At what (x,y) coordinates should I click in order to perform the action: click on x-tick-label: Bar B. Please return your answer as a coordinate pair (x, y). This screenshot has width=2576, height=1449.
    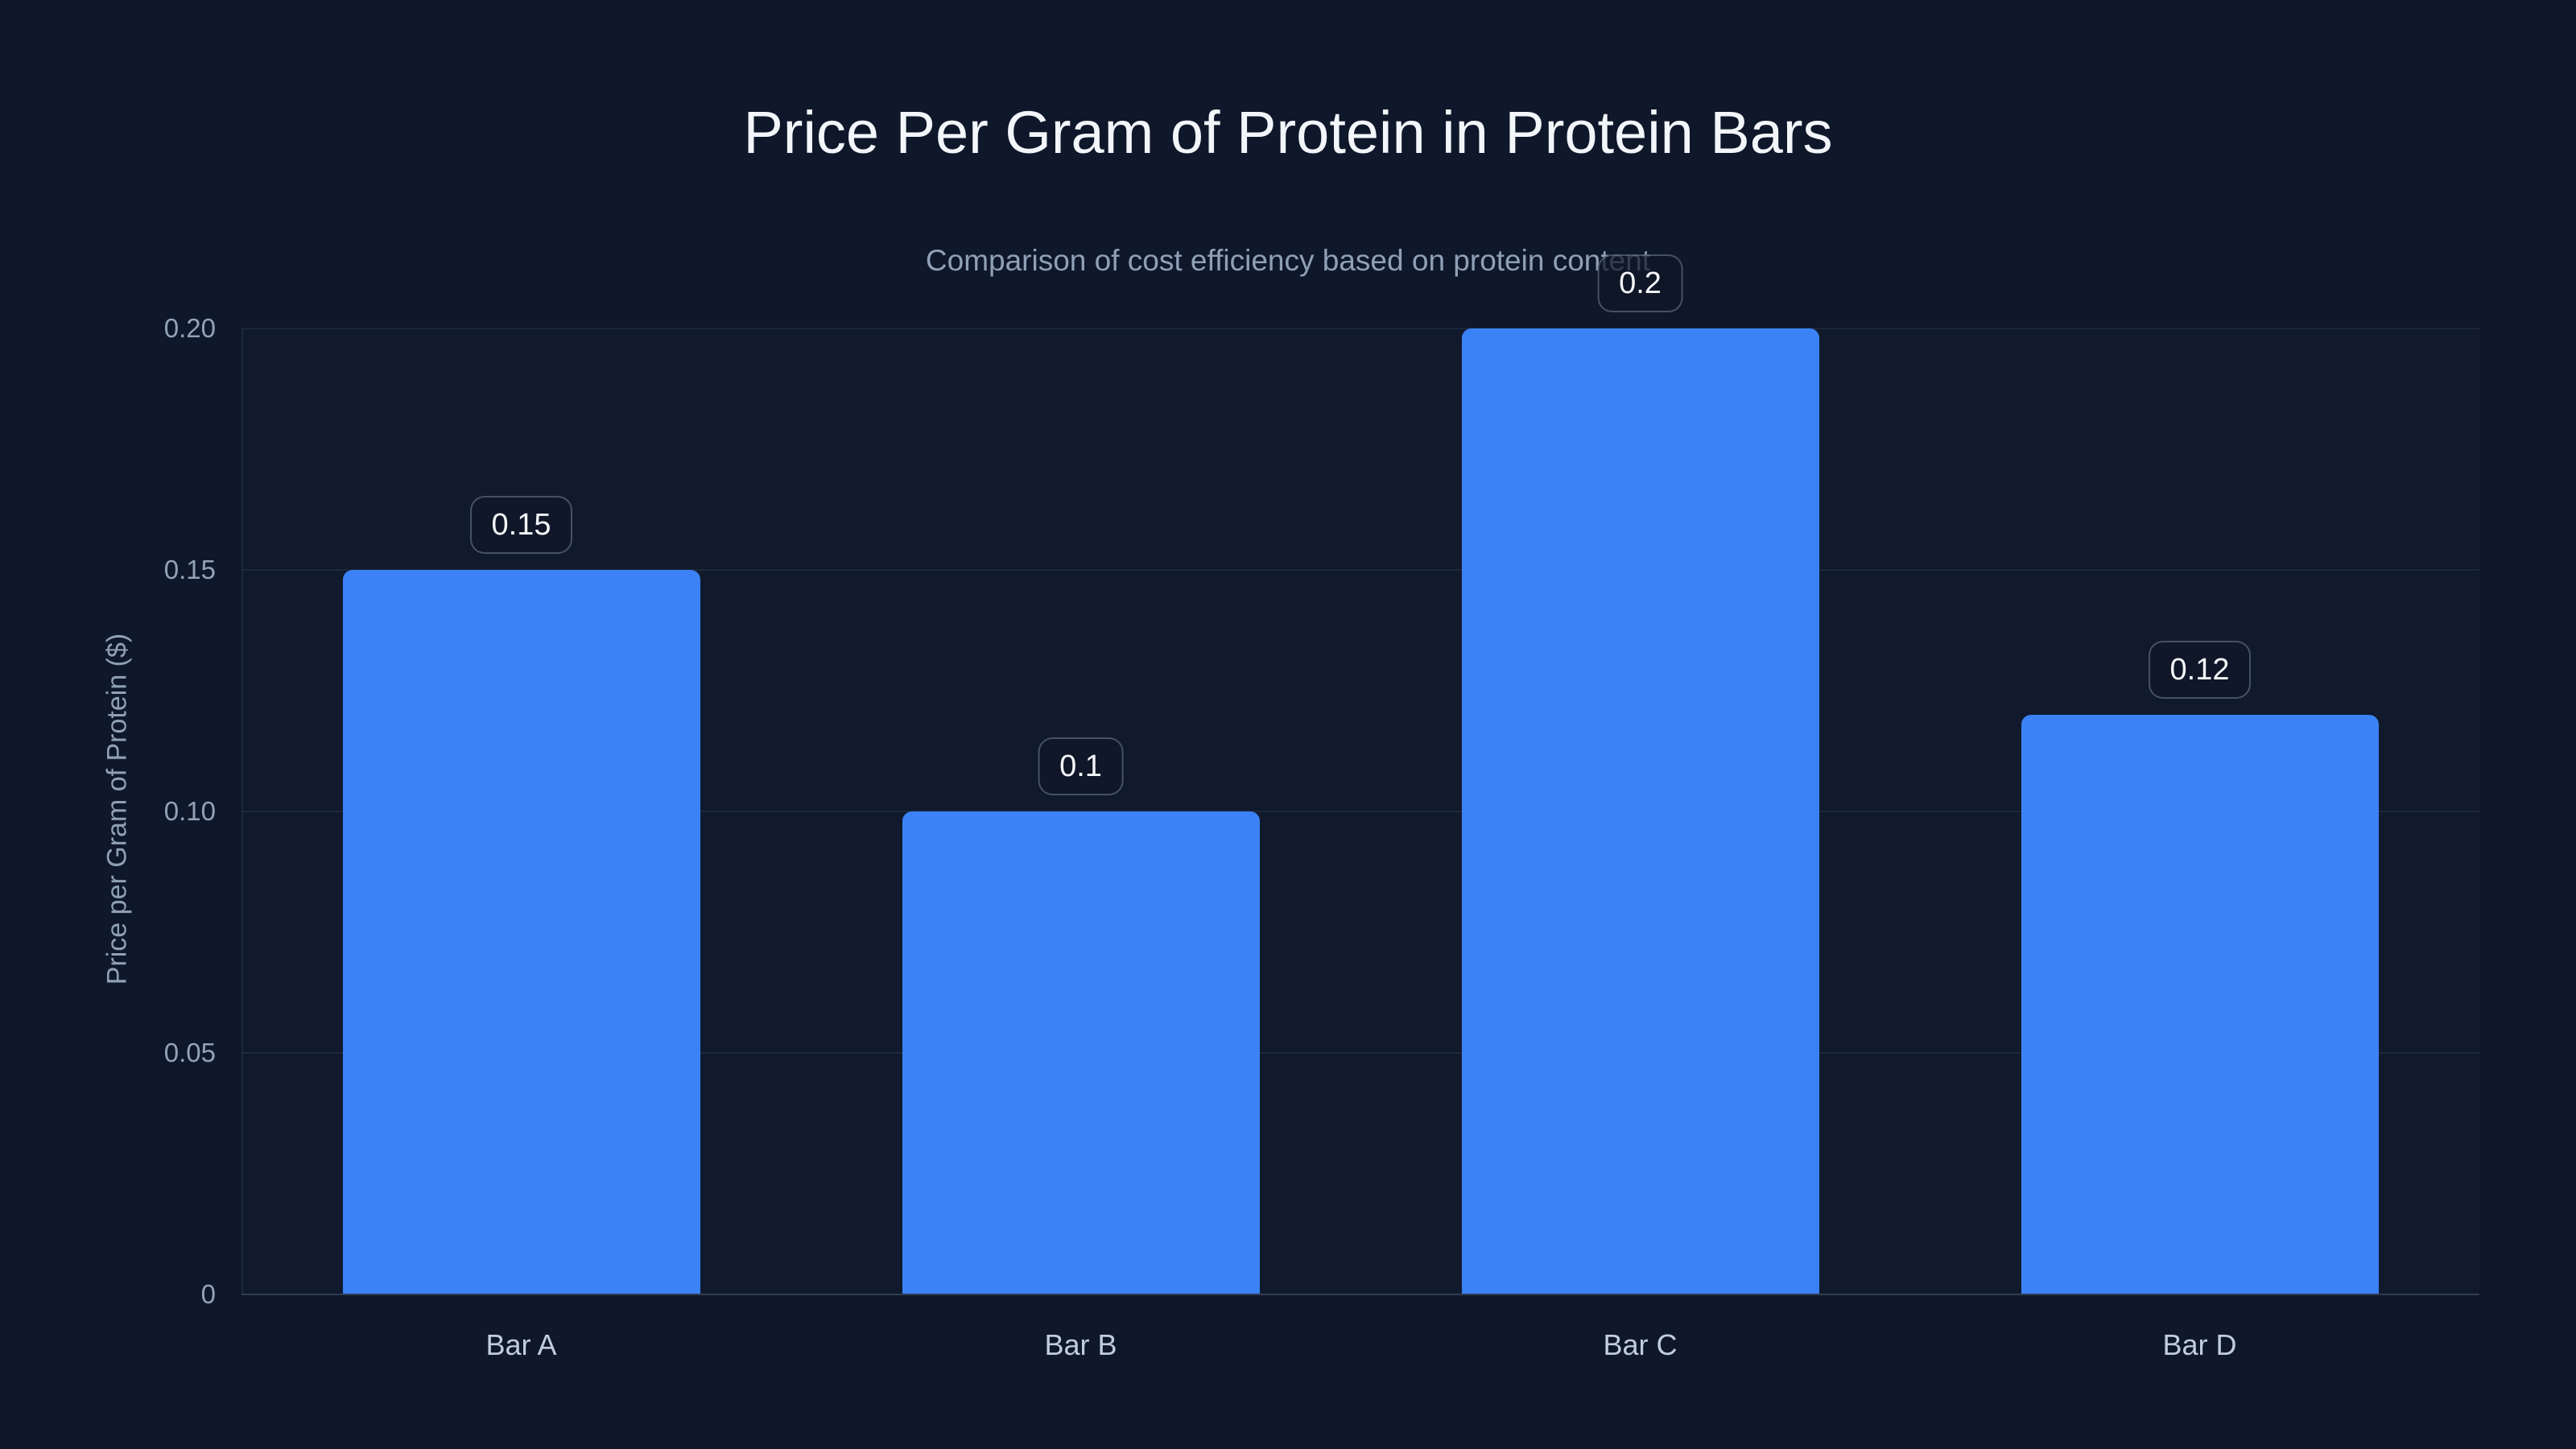
    Looking at the image, I should click on (1080, 1344).